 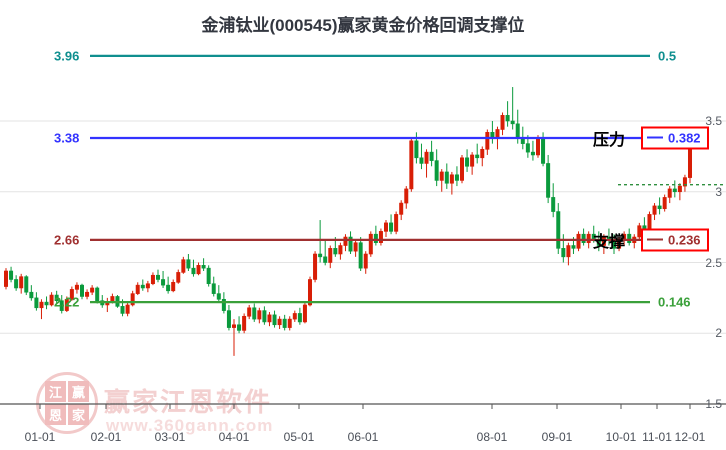 I want to click on y-axis-tick-label: 1.5, so click(x=713, y=404).